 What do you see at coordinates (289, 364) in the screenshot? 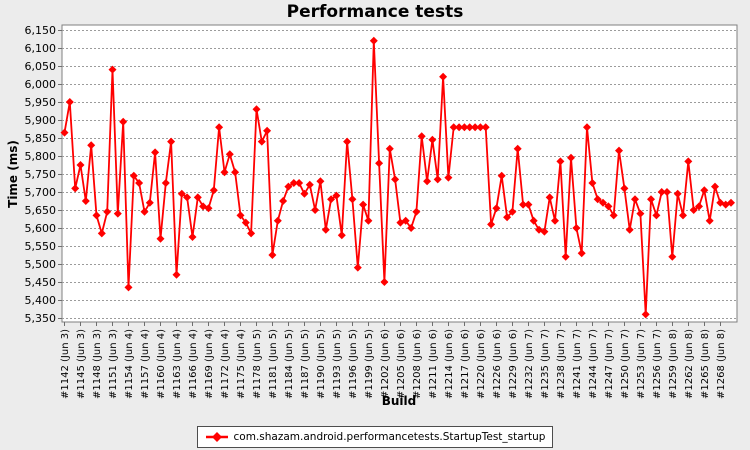
I see `x-tick-label: #1184 (Jun 5)` at bounding box center [289, 364].